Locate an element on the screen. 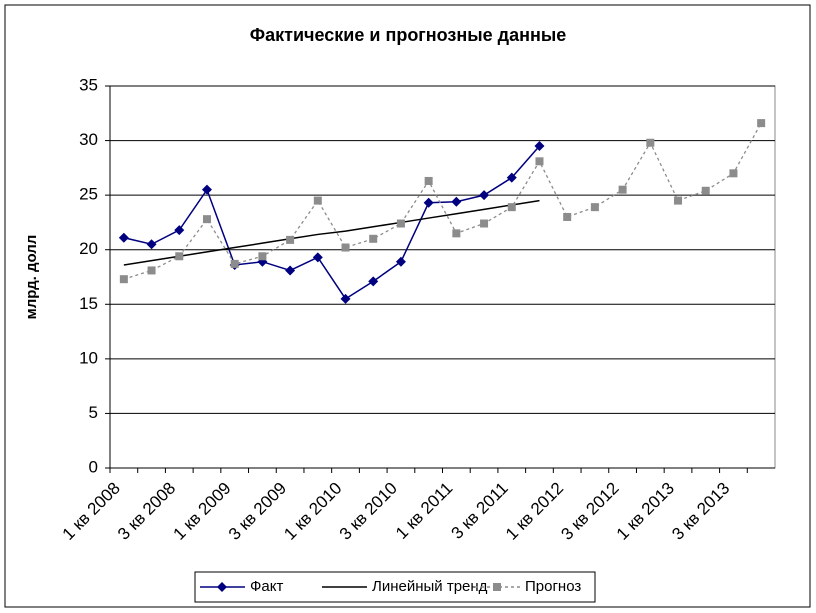 This screenshot has width=816, height=613. y-tick-label: 25 is located at coordinates (88, 194).